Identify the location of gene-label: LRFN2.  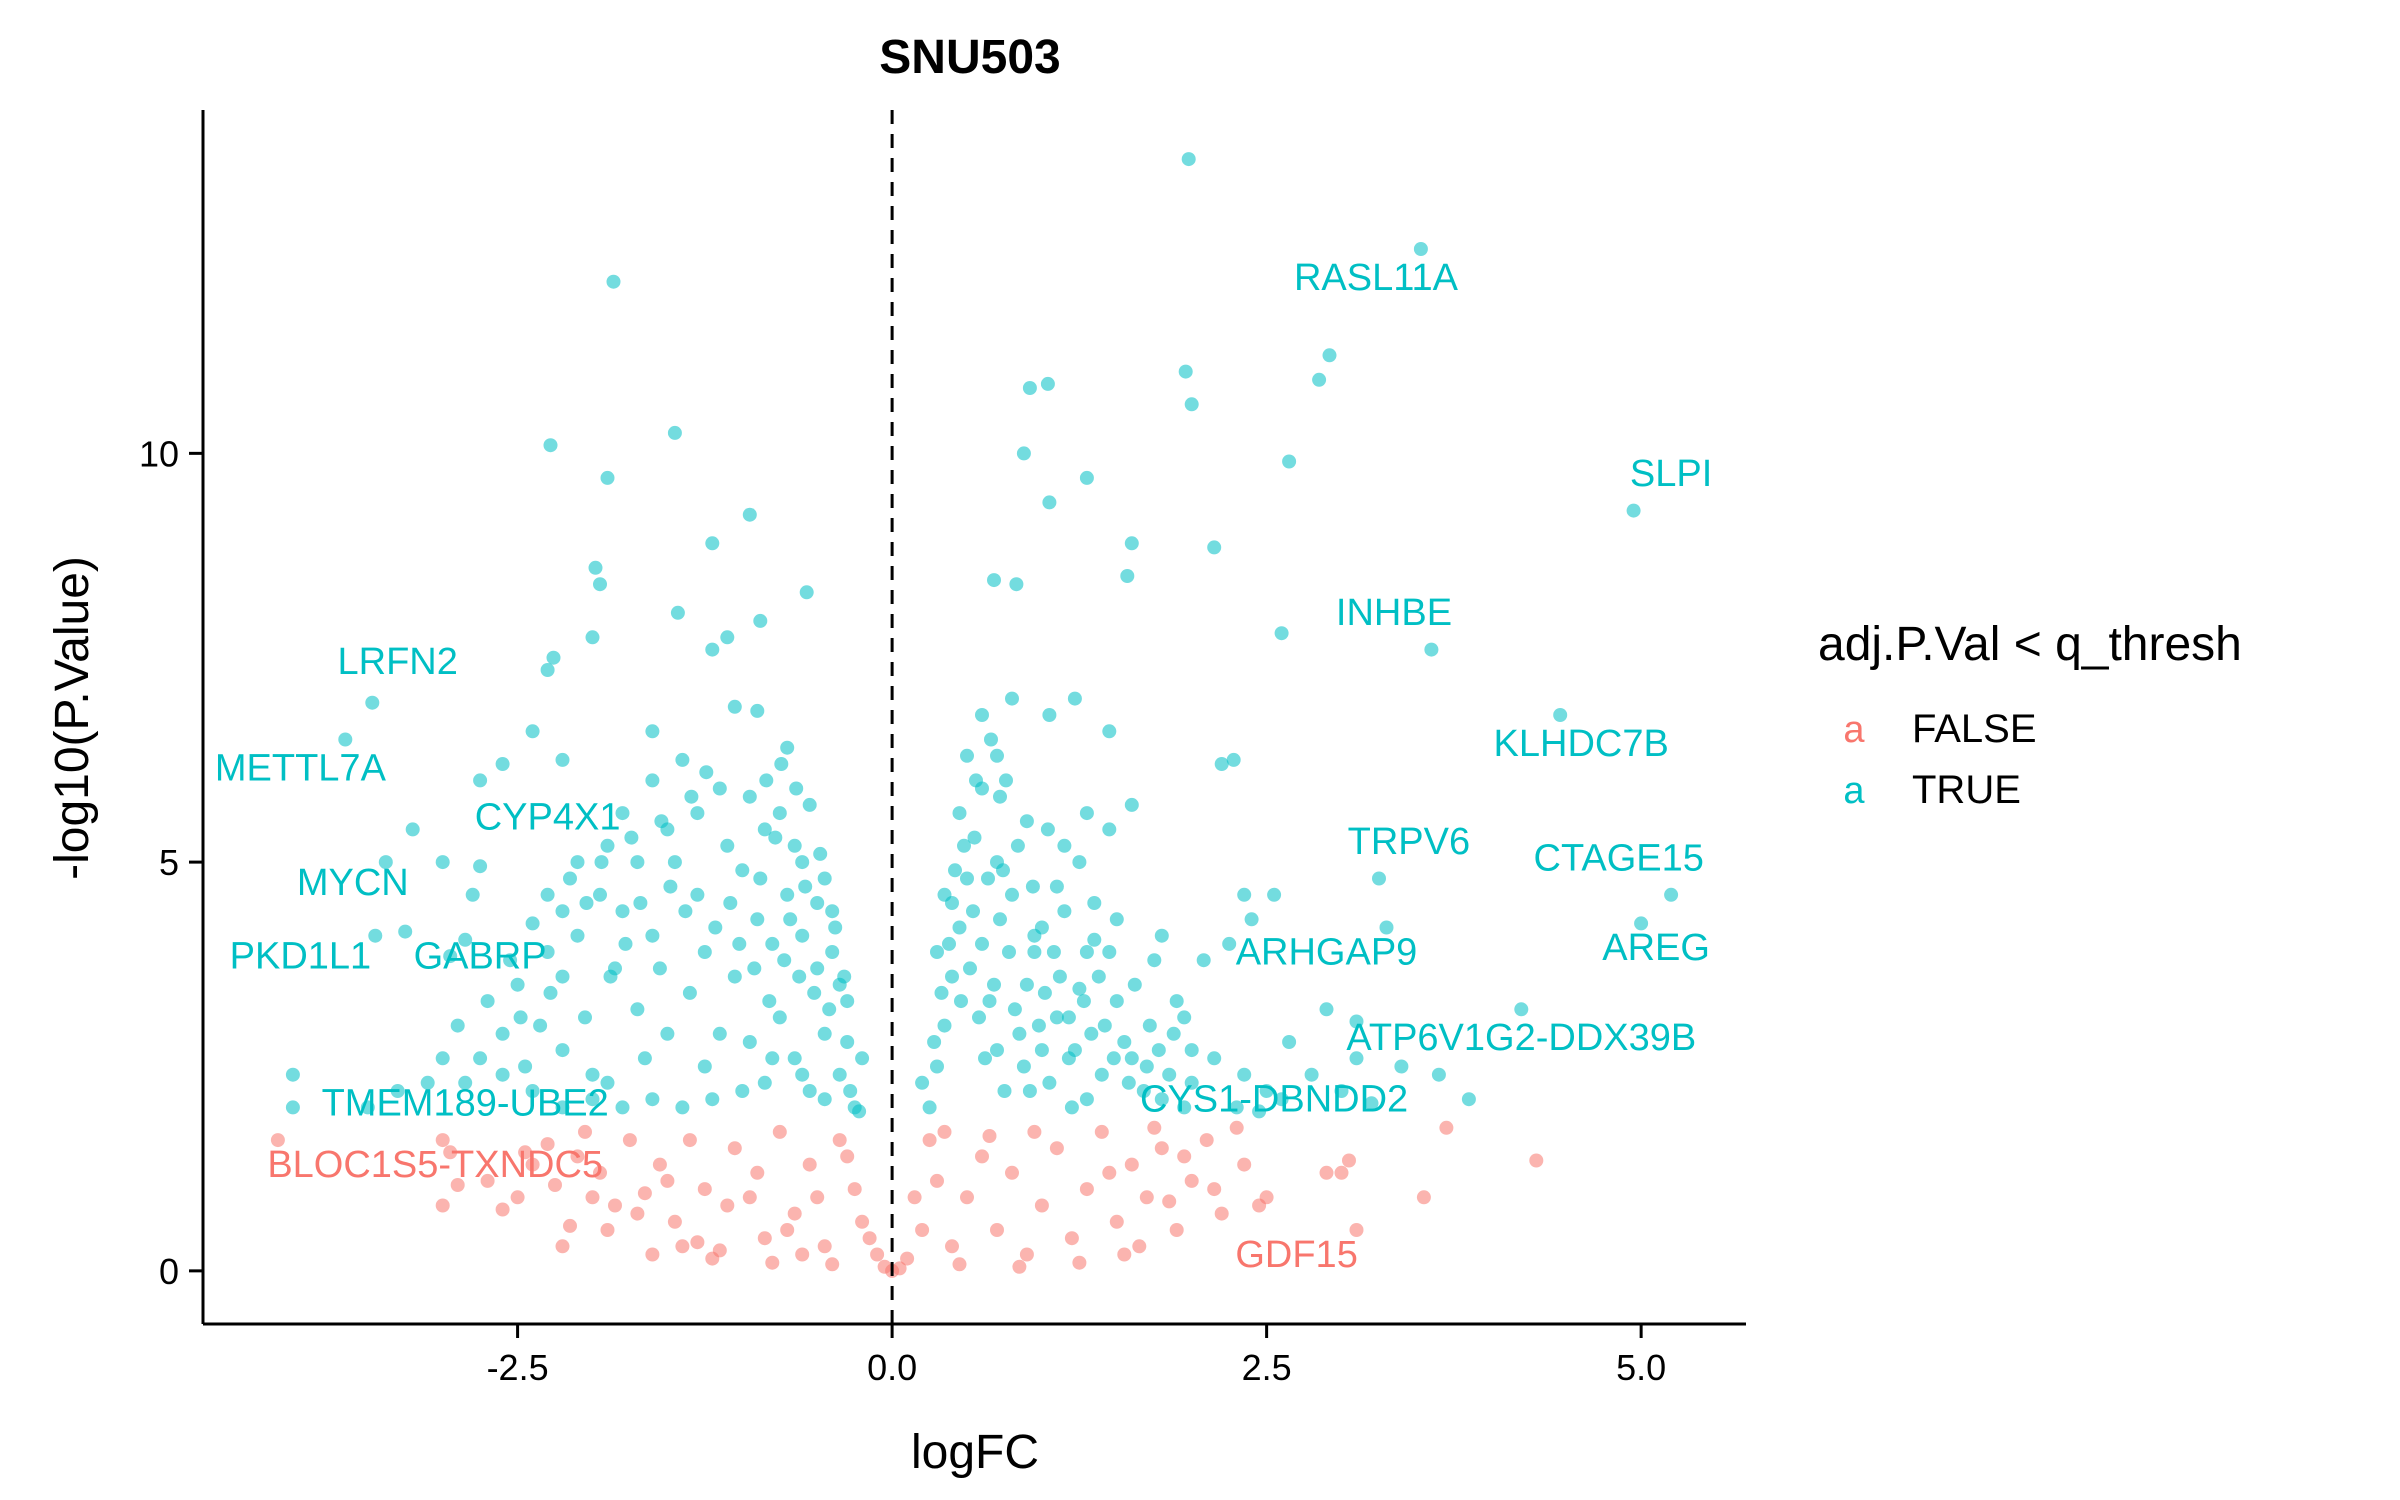
(398, 662).